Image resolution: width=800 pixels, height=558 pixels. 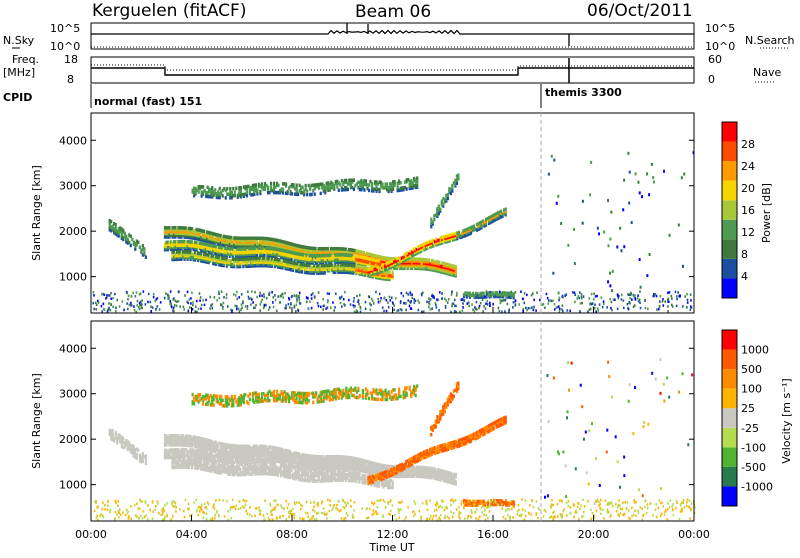 What do you see at coordinates (744, 254) in the screenshot?
I see `power-colorbar-tick: 8` at bounding box center [744, 254].